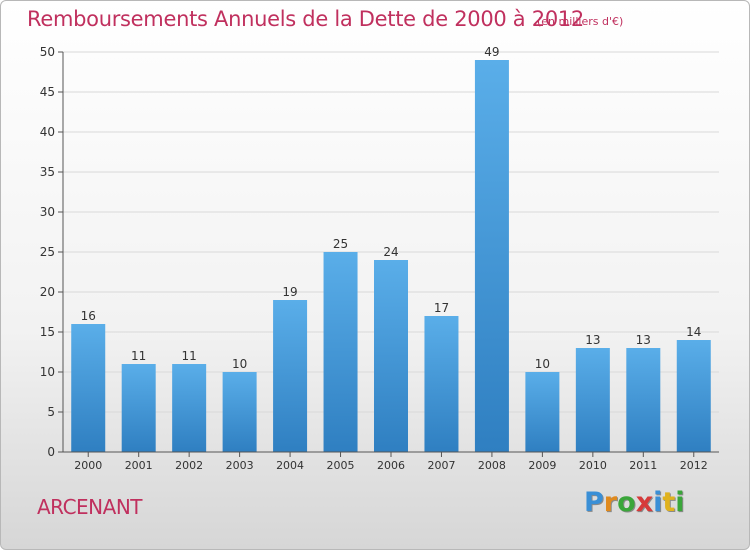 This screenshot has width=750, height=550. I want to click on y-tick-label: 50, so click(47, 52).